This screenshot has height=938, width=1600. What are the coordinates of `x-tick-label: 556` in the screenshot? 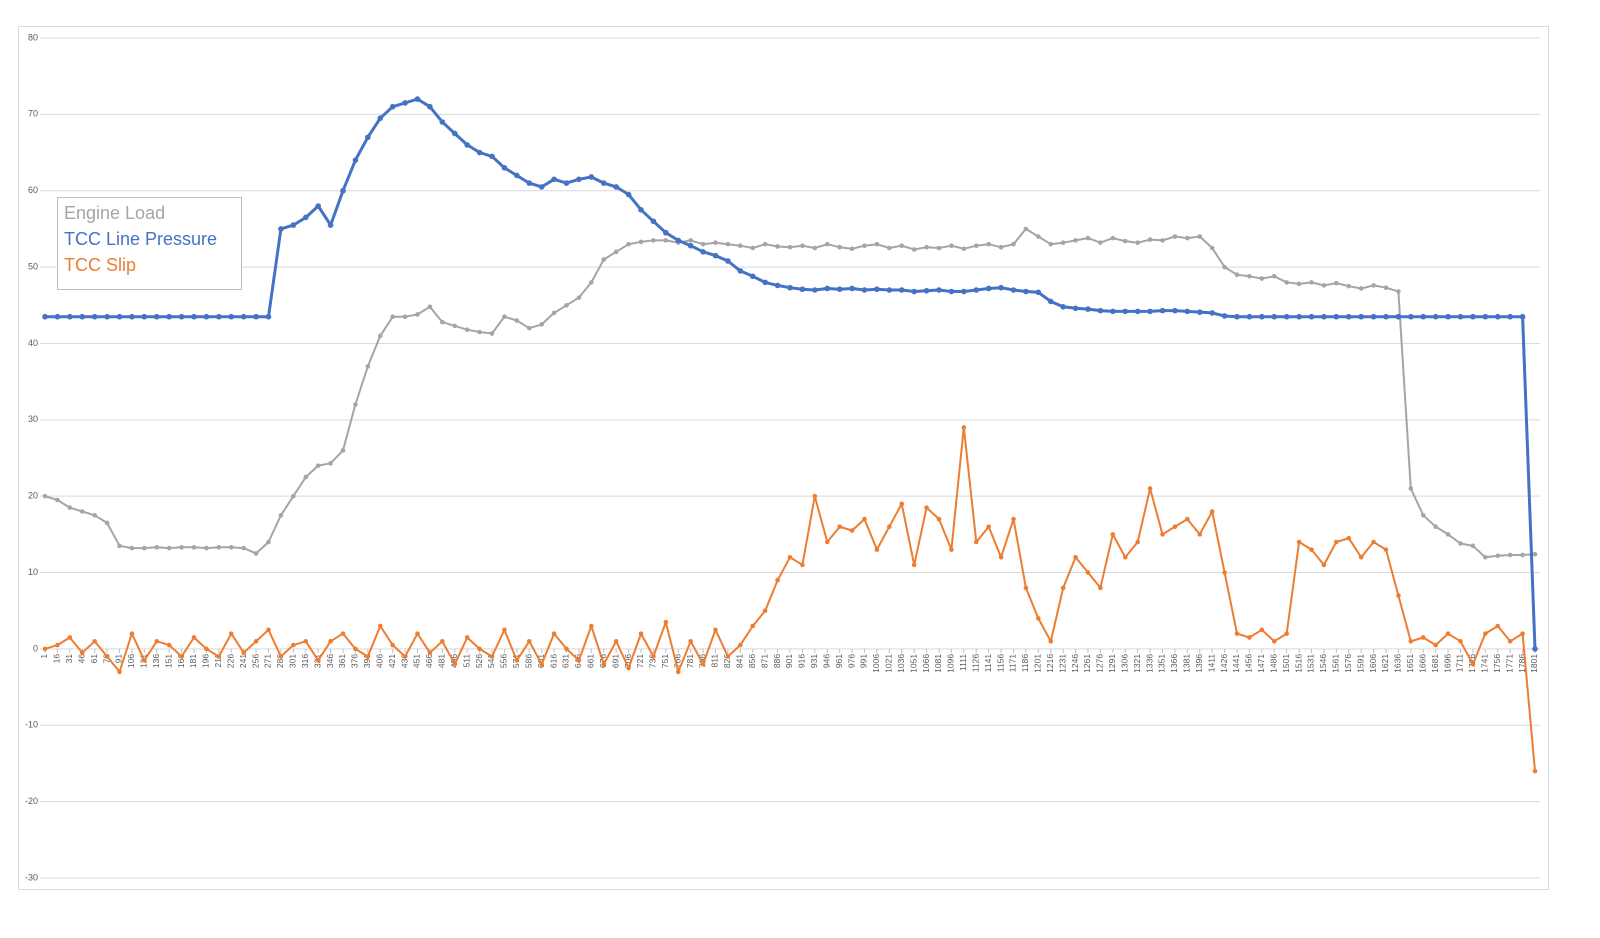 It's located at (504, 661).